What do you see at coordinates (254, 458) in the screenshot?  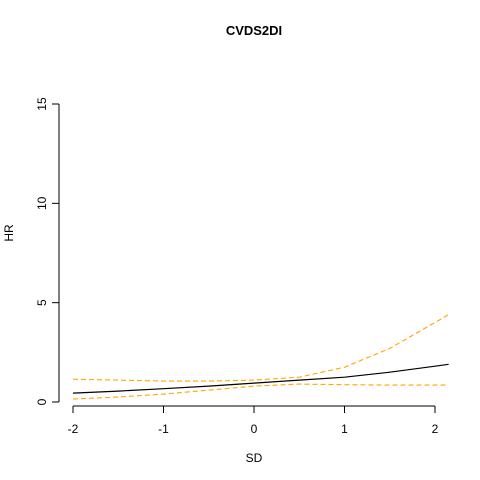 I see `x-axis-label: SD` at bounding box center [254, 458].